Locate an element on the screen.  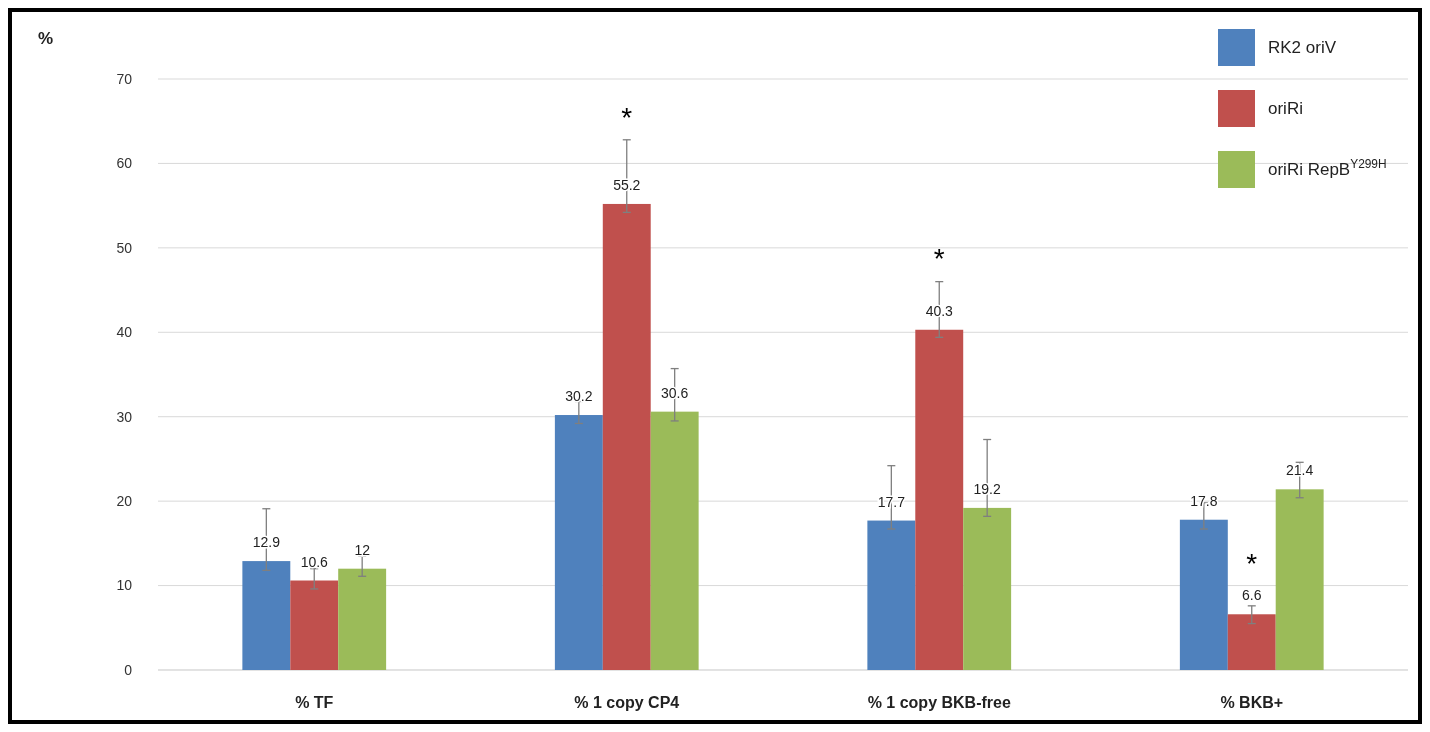
legend-label: oriRi RepB$^{Y299H}$ is located at coordinates (1327, 168).